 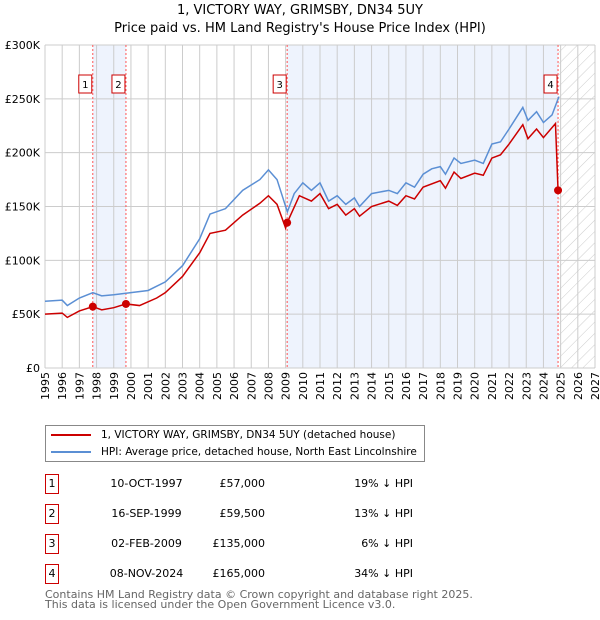 I want to click on x-tick-label: 2020, so click(x=475, y=386).